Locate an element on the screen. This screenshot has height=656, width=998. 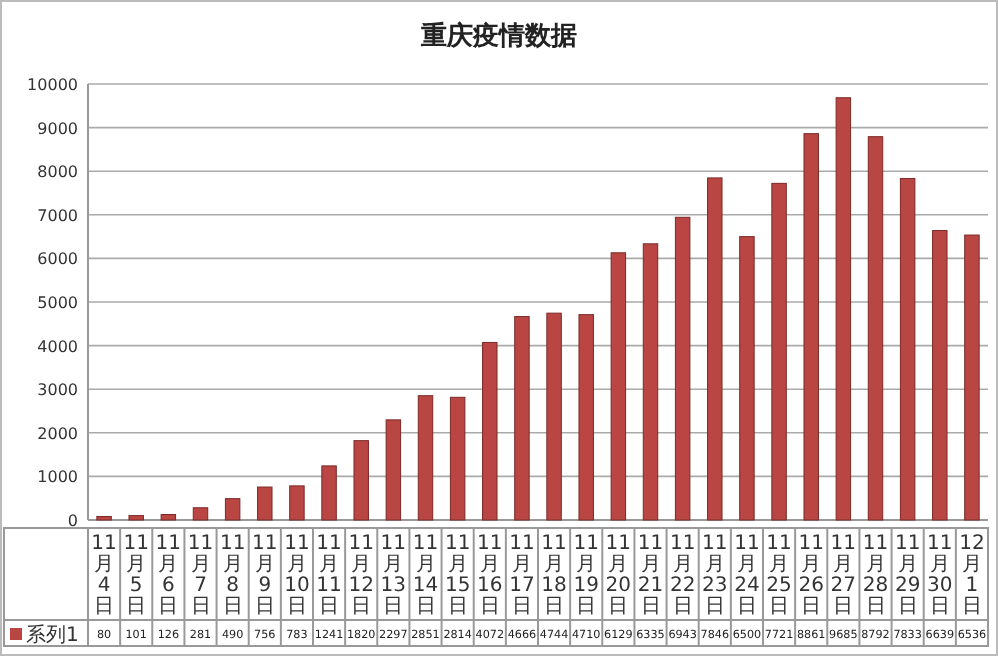
x-tick-label: 11月18日 is located at coordinates (554, 575).